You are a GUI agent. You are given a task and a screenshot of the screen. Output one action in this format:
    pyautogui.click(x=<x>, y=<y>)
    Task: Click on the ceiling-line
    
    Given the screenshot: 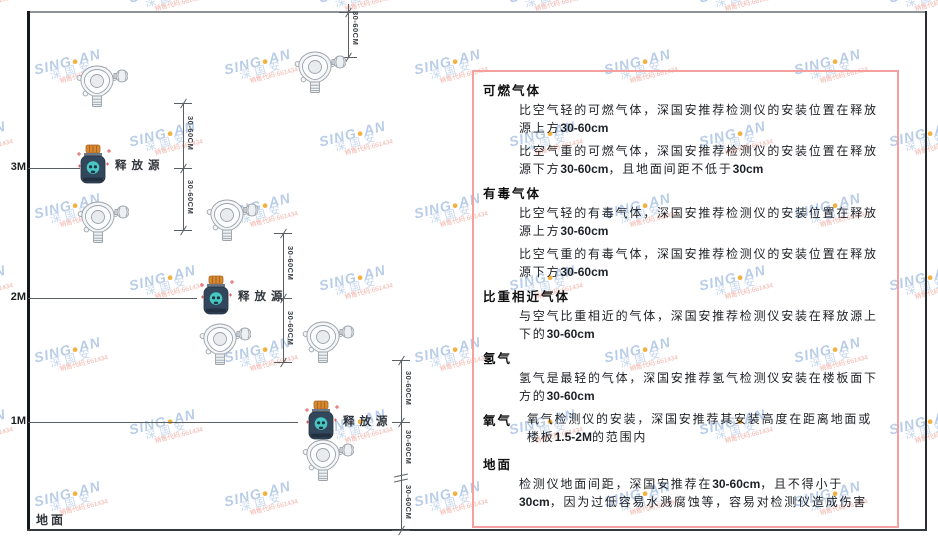 What is the action you would take?
    pyautogui.click(x=477, y=12)
    